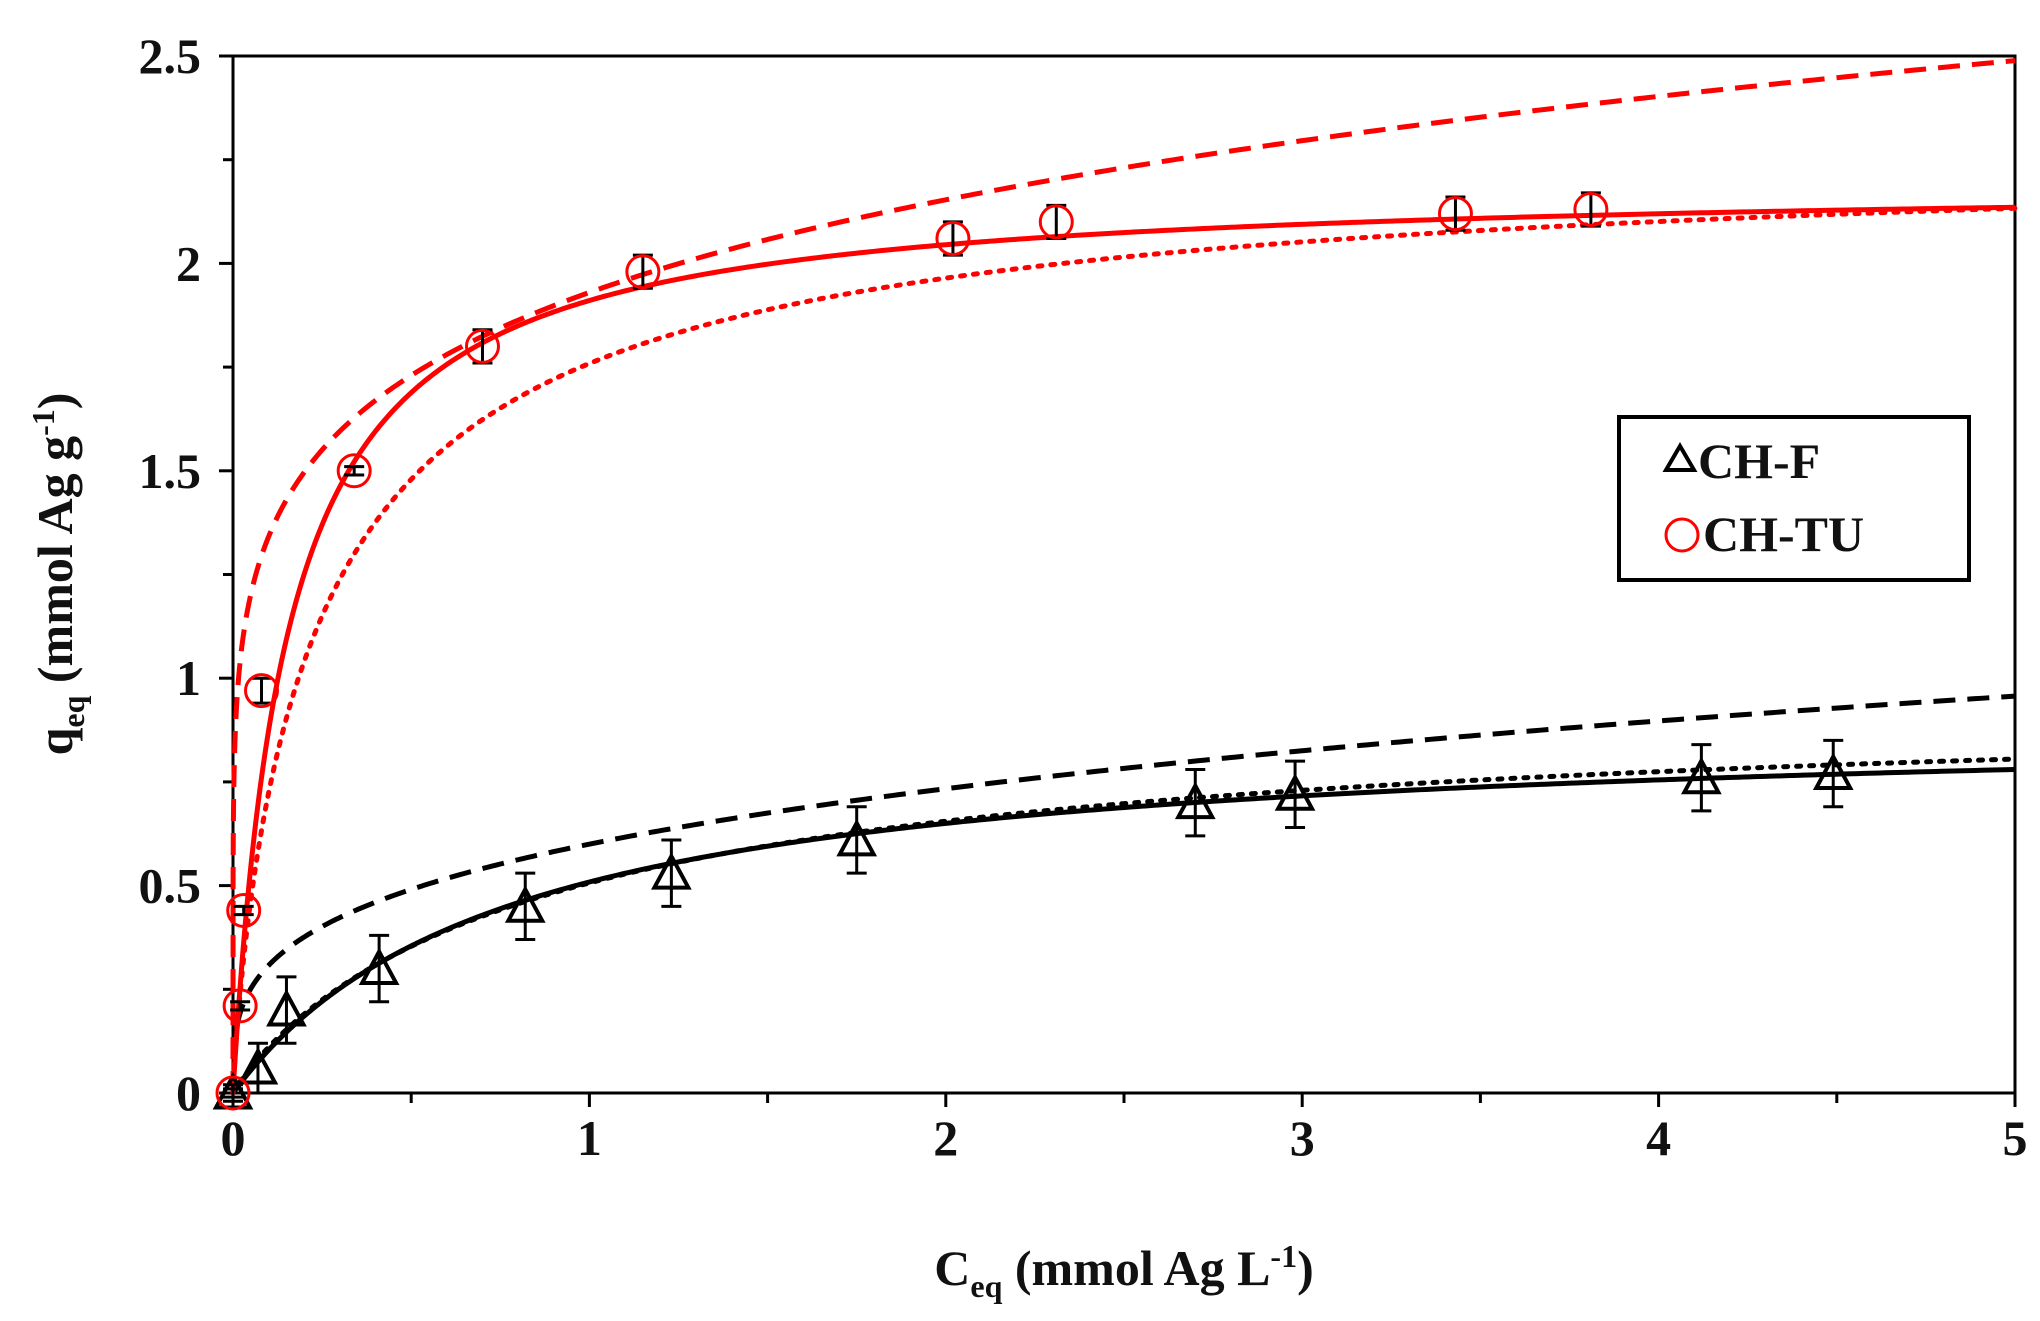 This screenshot has width=2040, height=1321. What do you see at coordinates (73, 711) in the screenshot?
I see `y-axis-title-sub: eq` at bounding box center [73, 711].